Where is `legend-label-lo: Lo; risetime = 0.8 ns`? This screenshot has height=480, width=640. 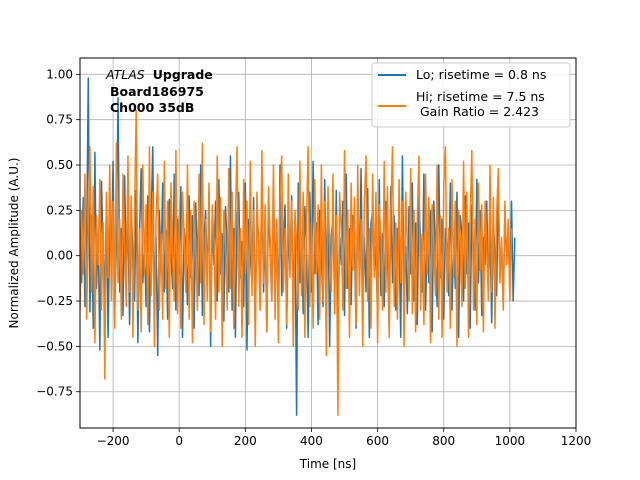
legend-label-lo: Lo; risetime = 0.8 ns is located at coordinates (481, 74).